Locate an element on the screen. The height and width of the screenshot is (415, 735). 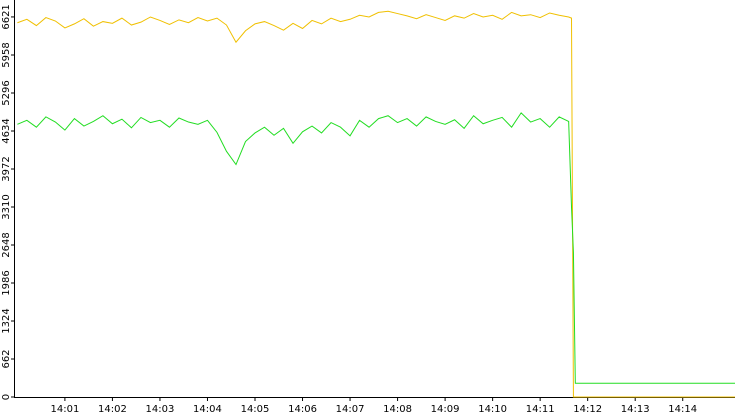
x-tick-label: 14:11 is located at coordinates (540, 409).